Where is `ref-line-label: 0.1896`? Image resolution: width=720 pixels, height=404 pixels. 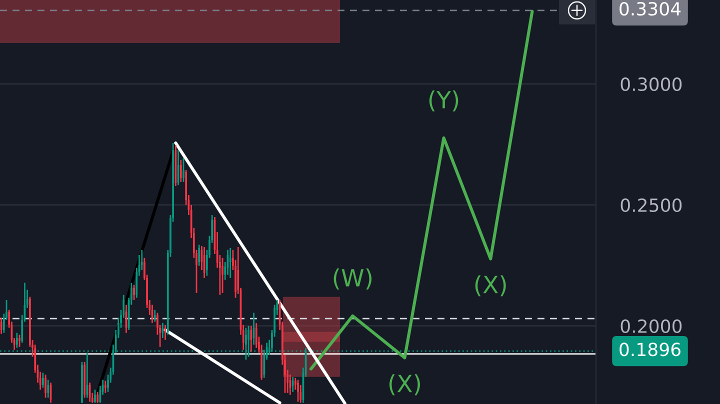
ref-line-label: 0.1896 is located at coordinates (650, 349).